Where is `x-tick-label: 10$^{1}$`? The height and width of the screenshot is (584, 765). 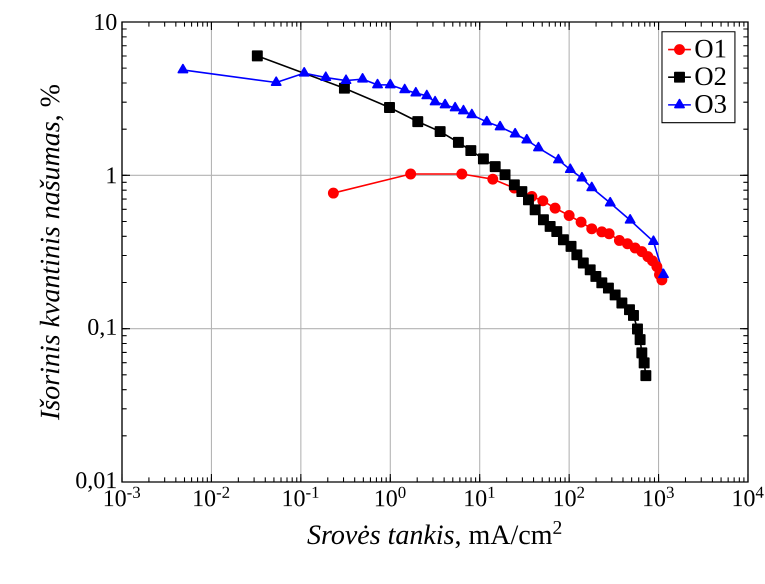
x-tick-label: 10$^{1}$ is located at coordinates (480, 496).